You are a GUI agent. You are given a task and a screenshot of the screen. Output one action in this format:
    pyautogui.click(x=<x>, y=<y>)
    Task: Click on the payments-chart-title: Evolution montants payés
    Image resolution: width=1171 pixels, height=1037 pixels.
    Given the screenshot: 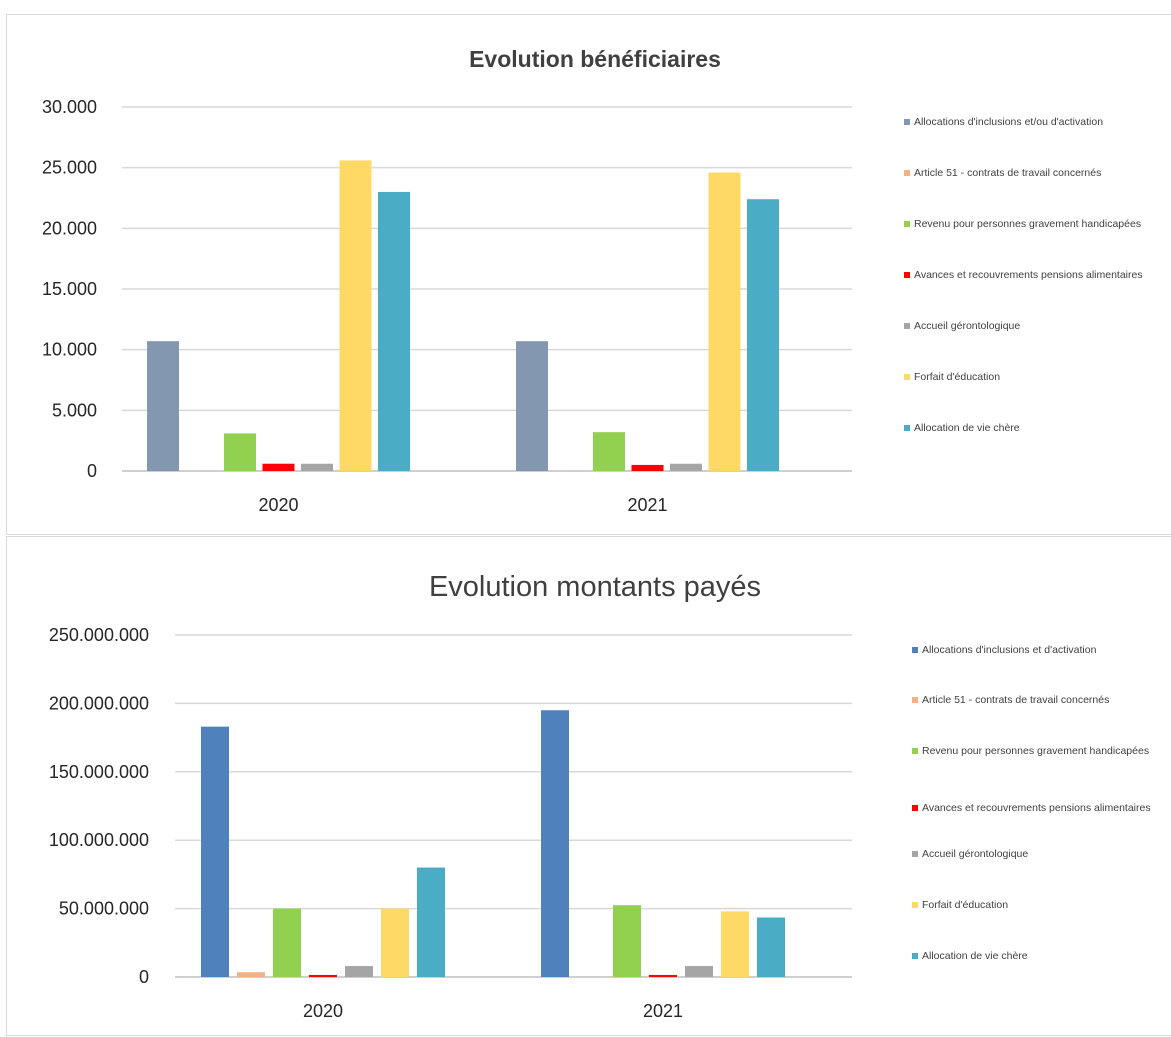 What is the action you would take?
    pyautogui.click(x=595, y=587)
    